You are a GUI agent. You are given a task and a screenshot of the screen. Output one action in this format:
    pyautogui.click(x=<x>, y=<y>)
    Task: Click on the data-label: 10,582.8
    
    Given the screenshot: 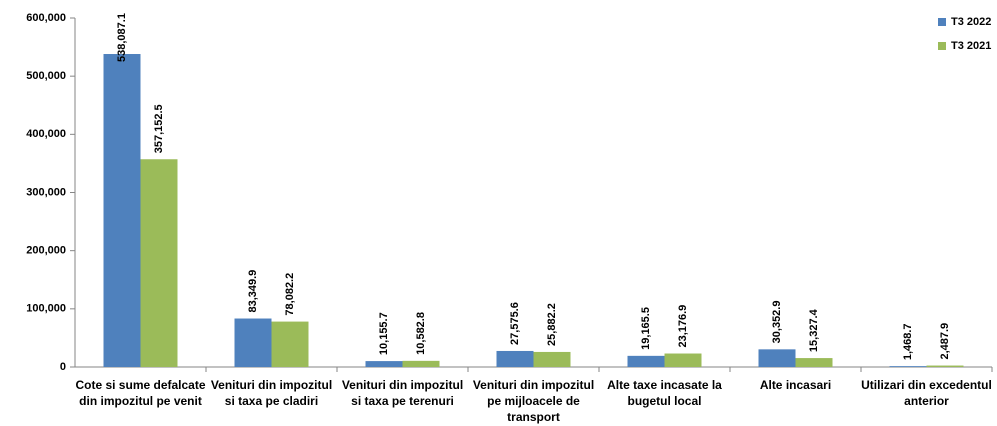 What is the action you would take?
    pyautogui.click(x=421, y=333)
    